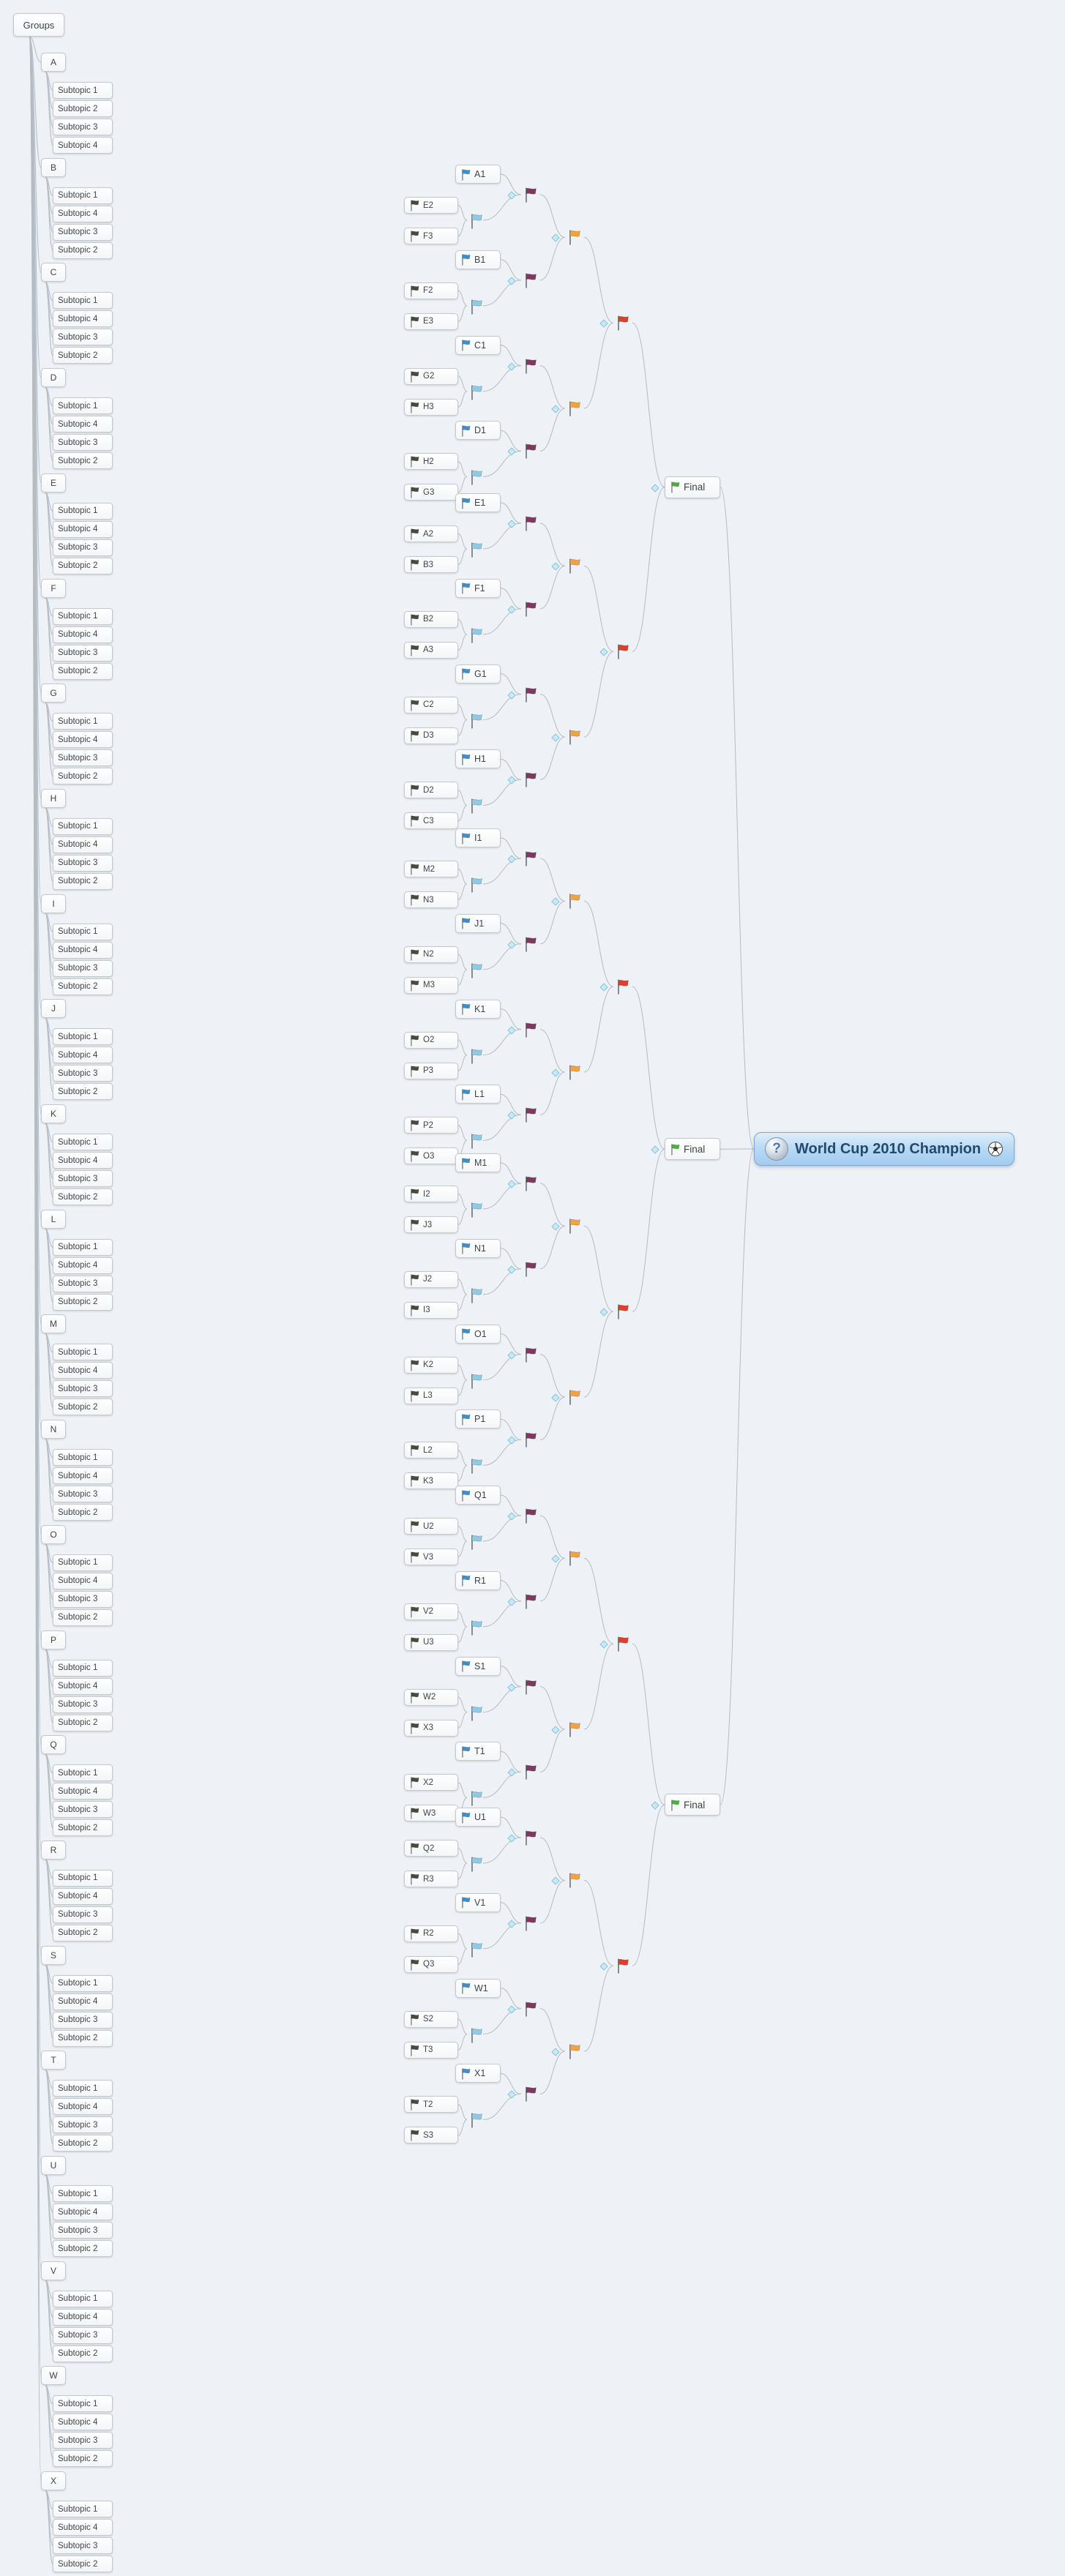  Describe the element at coordinates (431, 533) in the screenshot. I see `team-topic: A2` at that location.